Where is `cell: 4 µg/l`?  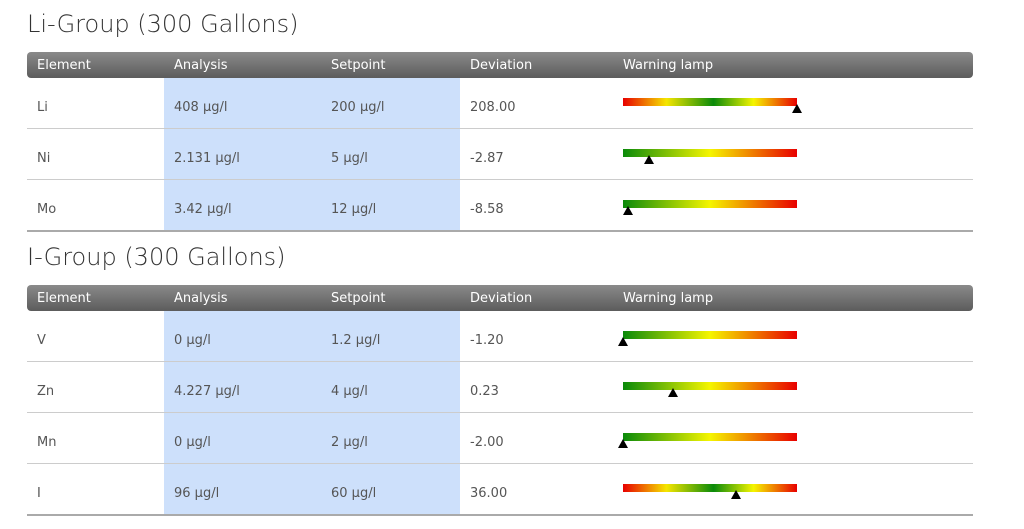
cell: 4 µg/l is located at coordinates (349, 391).